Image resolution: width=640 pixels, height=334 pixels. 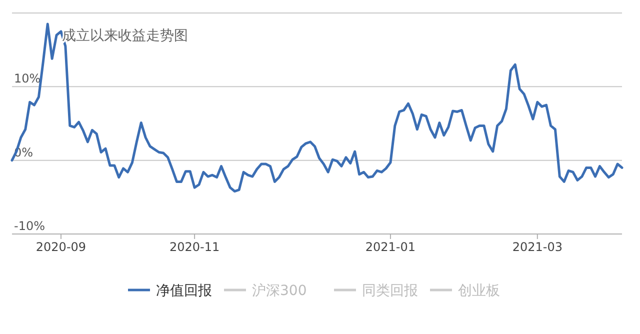 What do you see at coordinates (27, 79) in the screenshot?
I see `y-tick-label: 10%` at bounding box center [27, 79].